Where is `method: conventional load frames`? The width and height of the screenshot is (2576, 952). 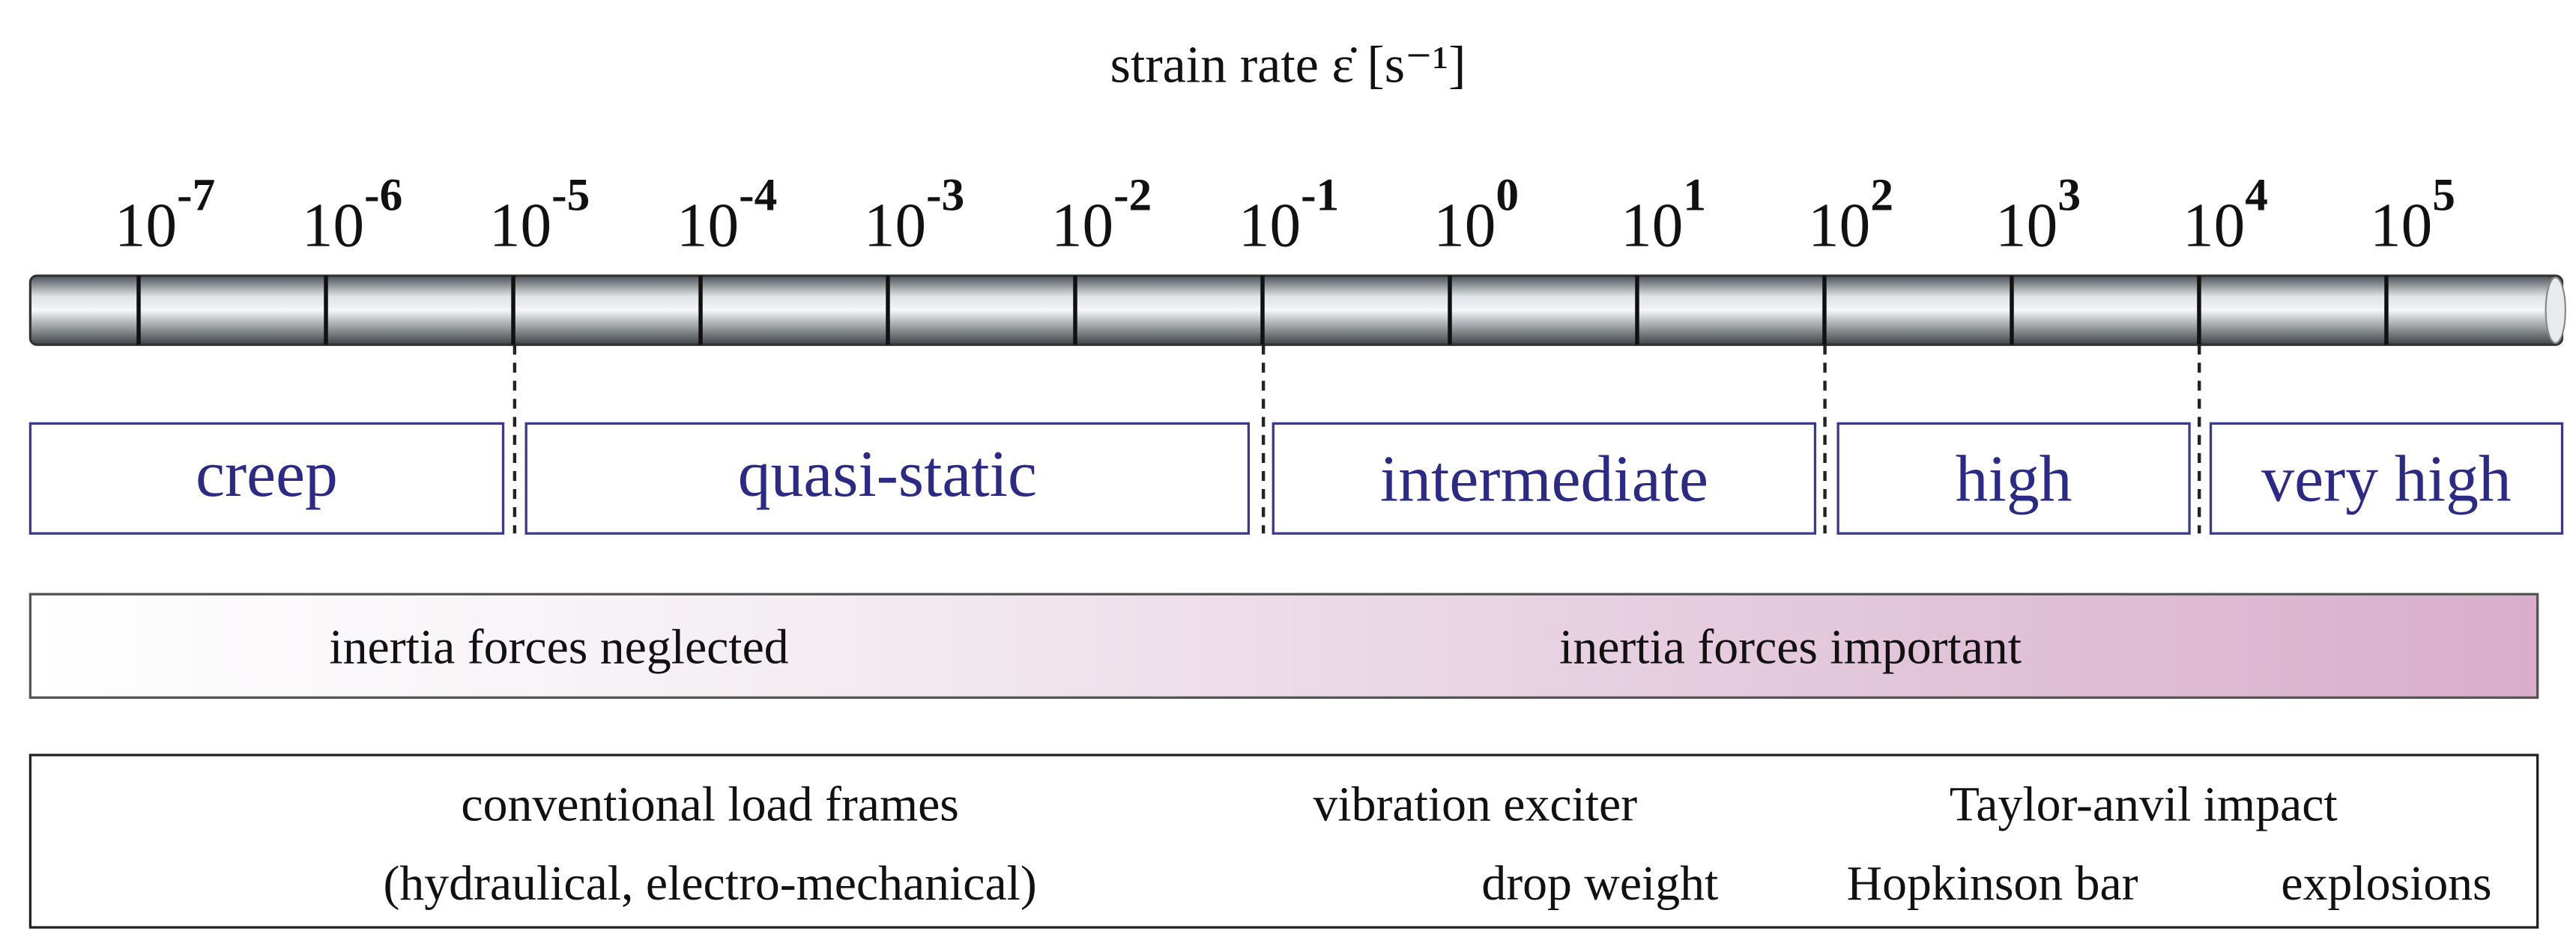
method: conventional load frames is located at coordinates (709, 804).